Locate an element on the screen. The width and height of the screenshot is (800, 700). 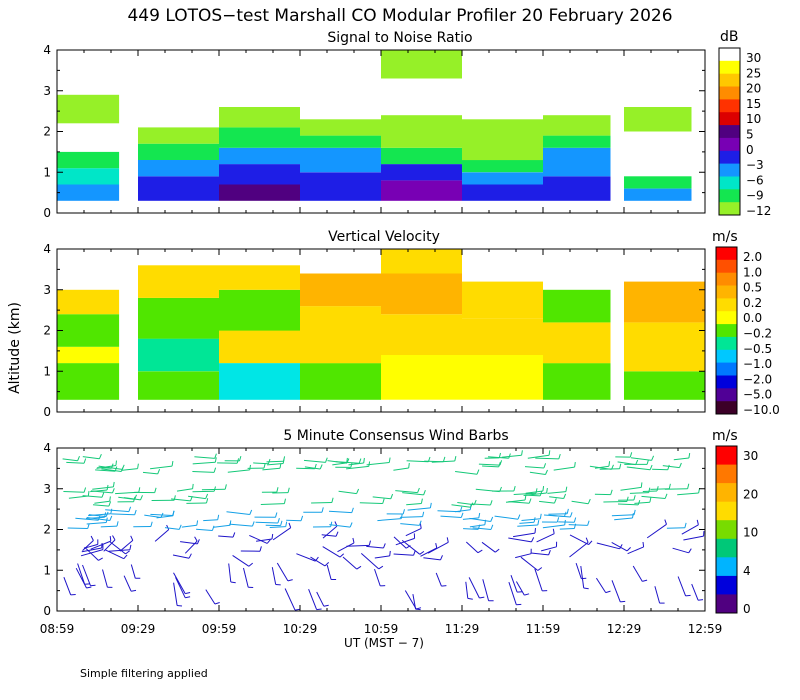
velocity-colorbar: 2.01.0 0.50.20.0 −0.2−0.5−1.0−2.0 −5.0−10.0 is located at coordinates (747, 331).